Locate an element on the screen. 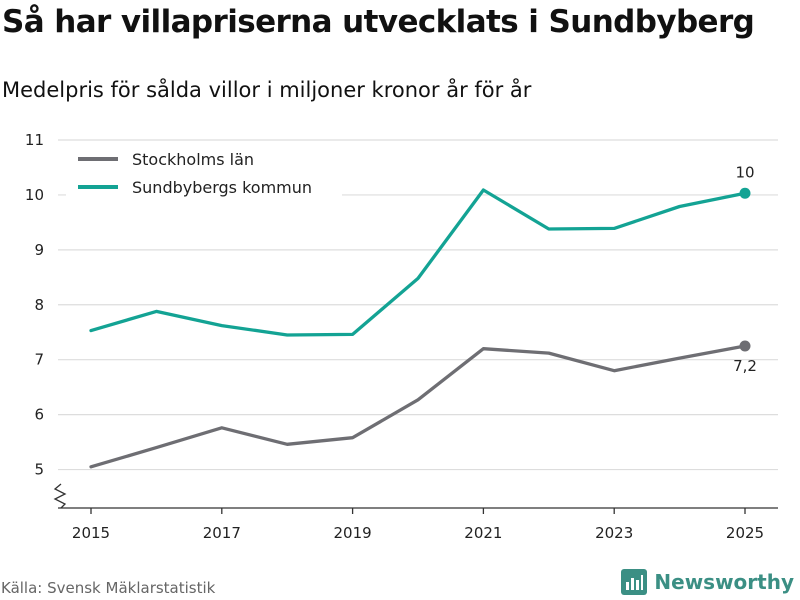 Image resolution: width=800 pixels, height=600 pixels. x-tick-label: 2021 is located at coordinates (483, 533).